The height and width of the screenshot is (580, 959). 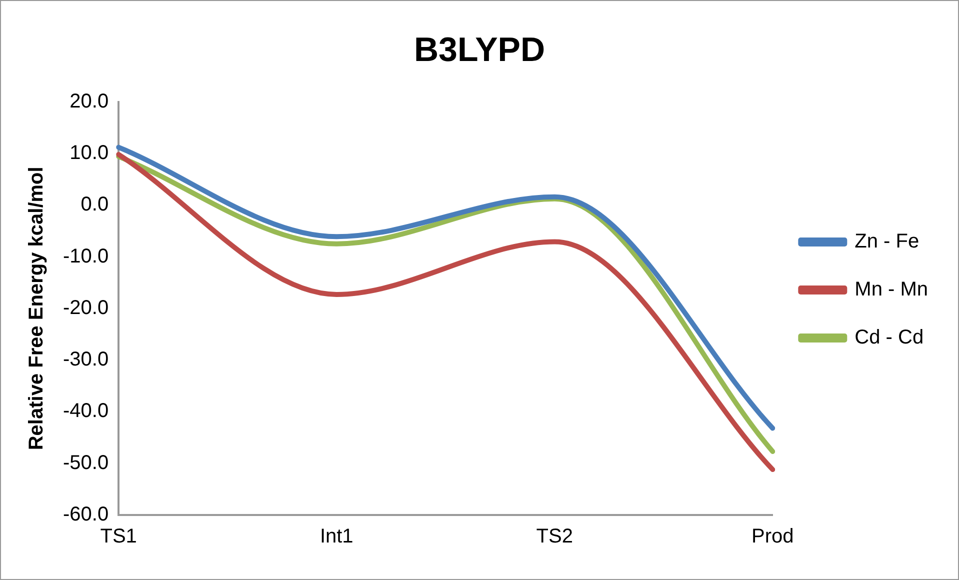 What do you see at coordinates (85, 411) in the screenshot?
I see `y-tick-label: -40.0` at bounding box center [85, 411].